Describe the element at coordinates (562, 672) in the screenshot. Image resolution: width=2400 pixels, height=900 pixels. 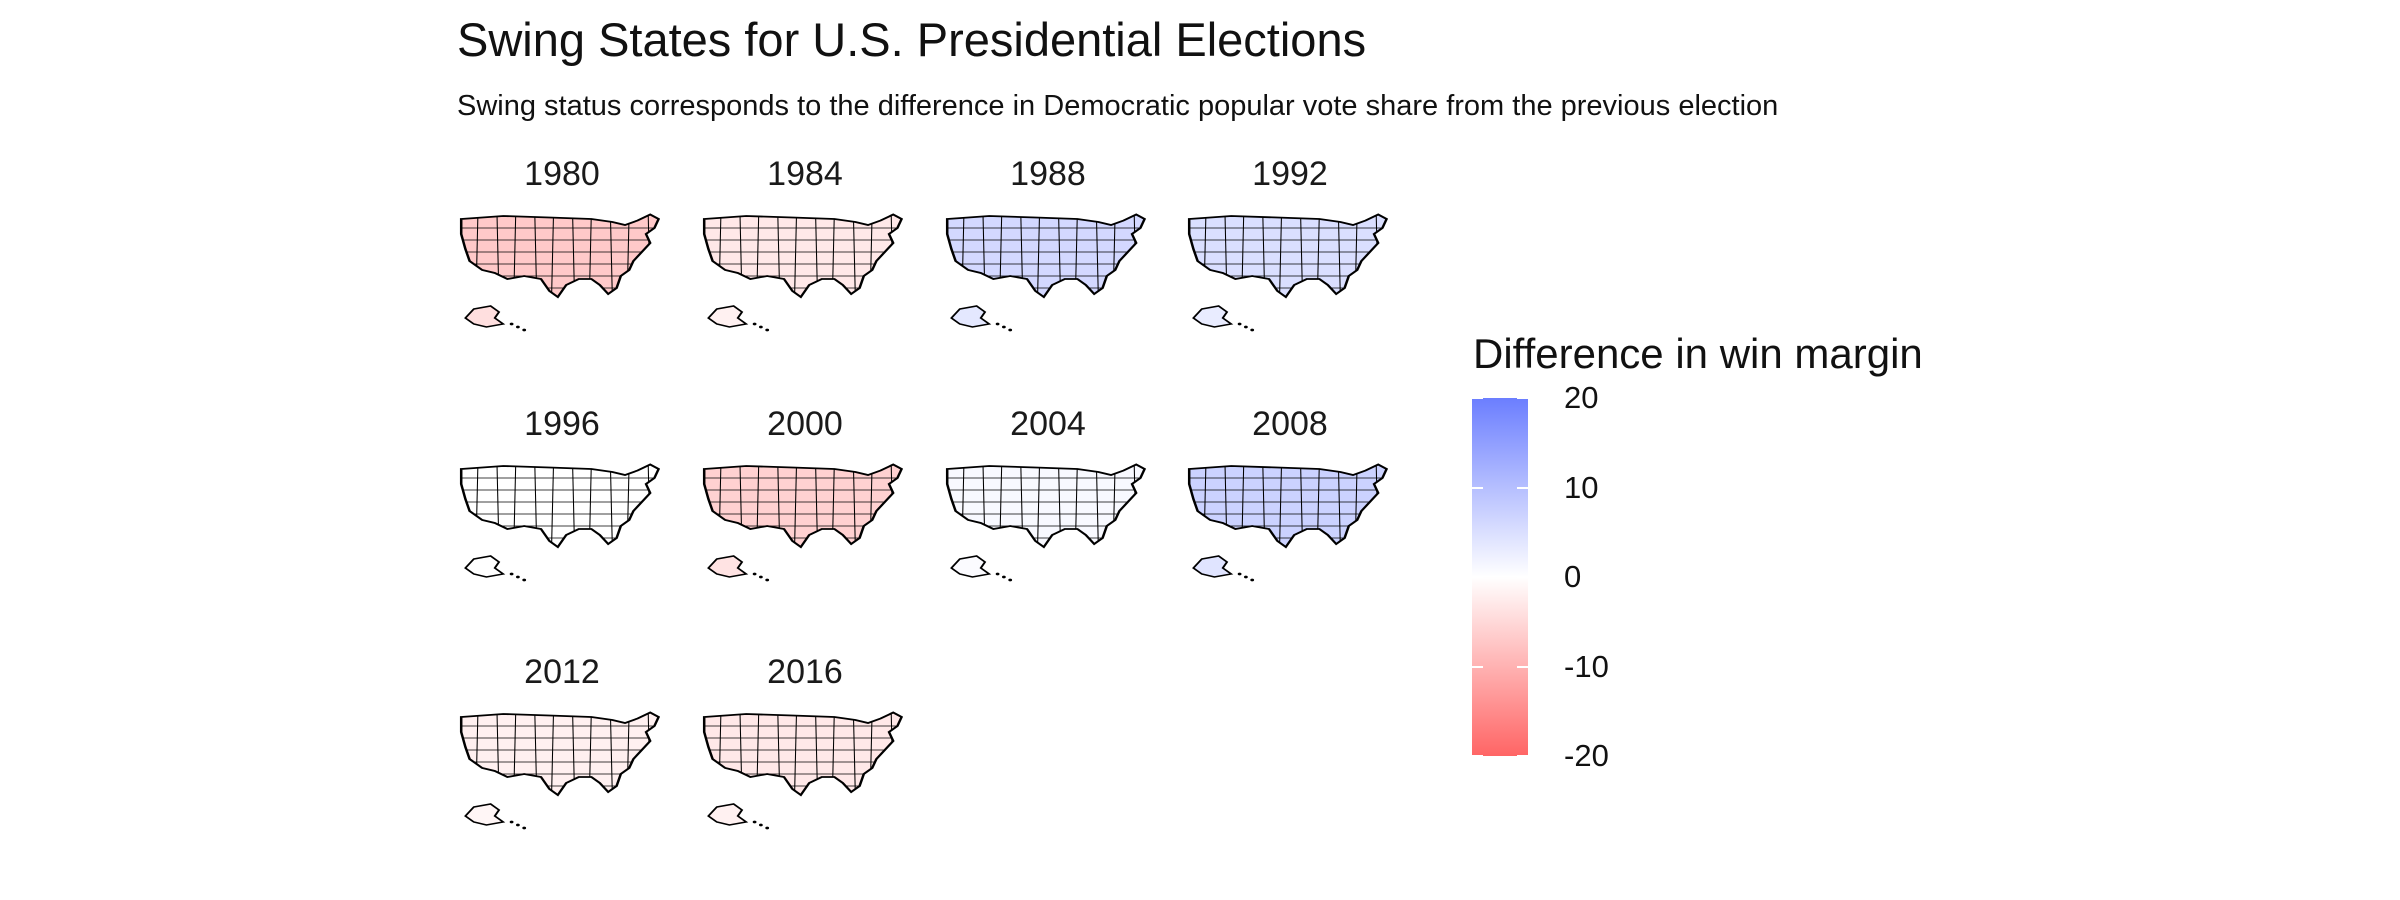
I see `panel-year-label: 2012` at that location.